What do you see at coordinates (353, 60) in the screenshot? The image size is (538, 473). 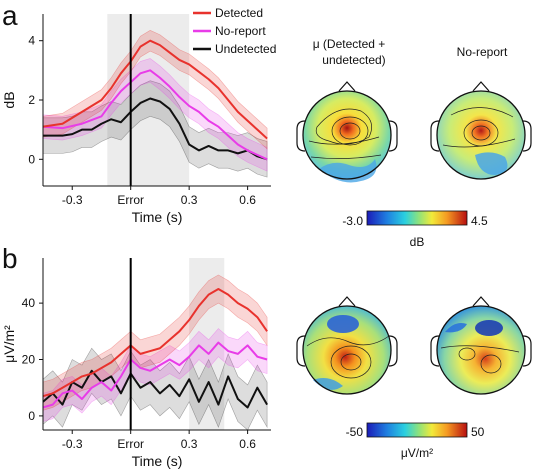 I see `topo-a-title-1-line2: undetected)` at bounding box center [353, 60].